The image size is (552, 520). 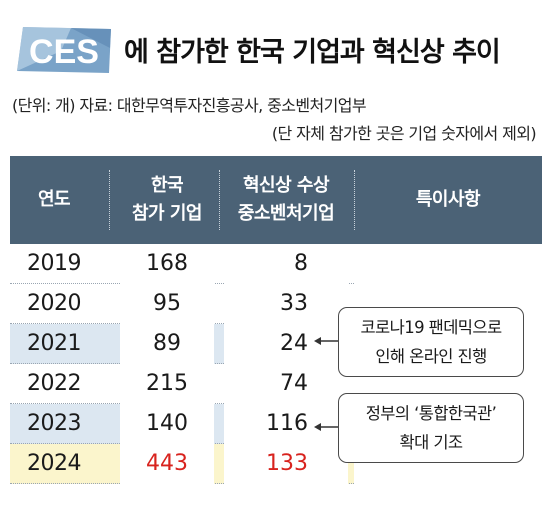 What do you see at coordinates (286, 464) in the screenshot?
I see `cell-award-companies: 133` at bounding box center [286, 464].